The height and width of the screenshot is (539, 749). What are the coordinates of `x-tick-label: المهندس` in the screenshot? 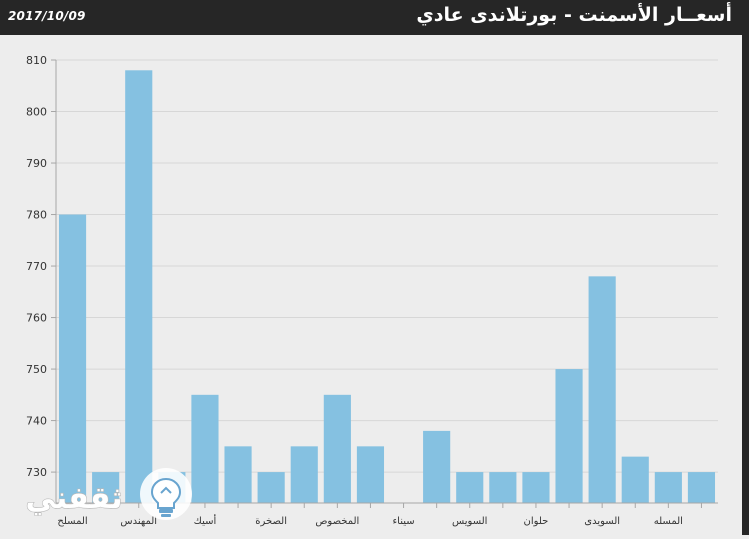 It's located at (138, 521).